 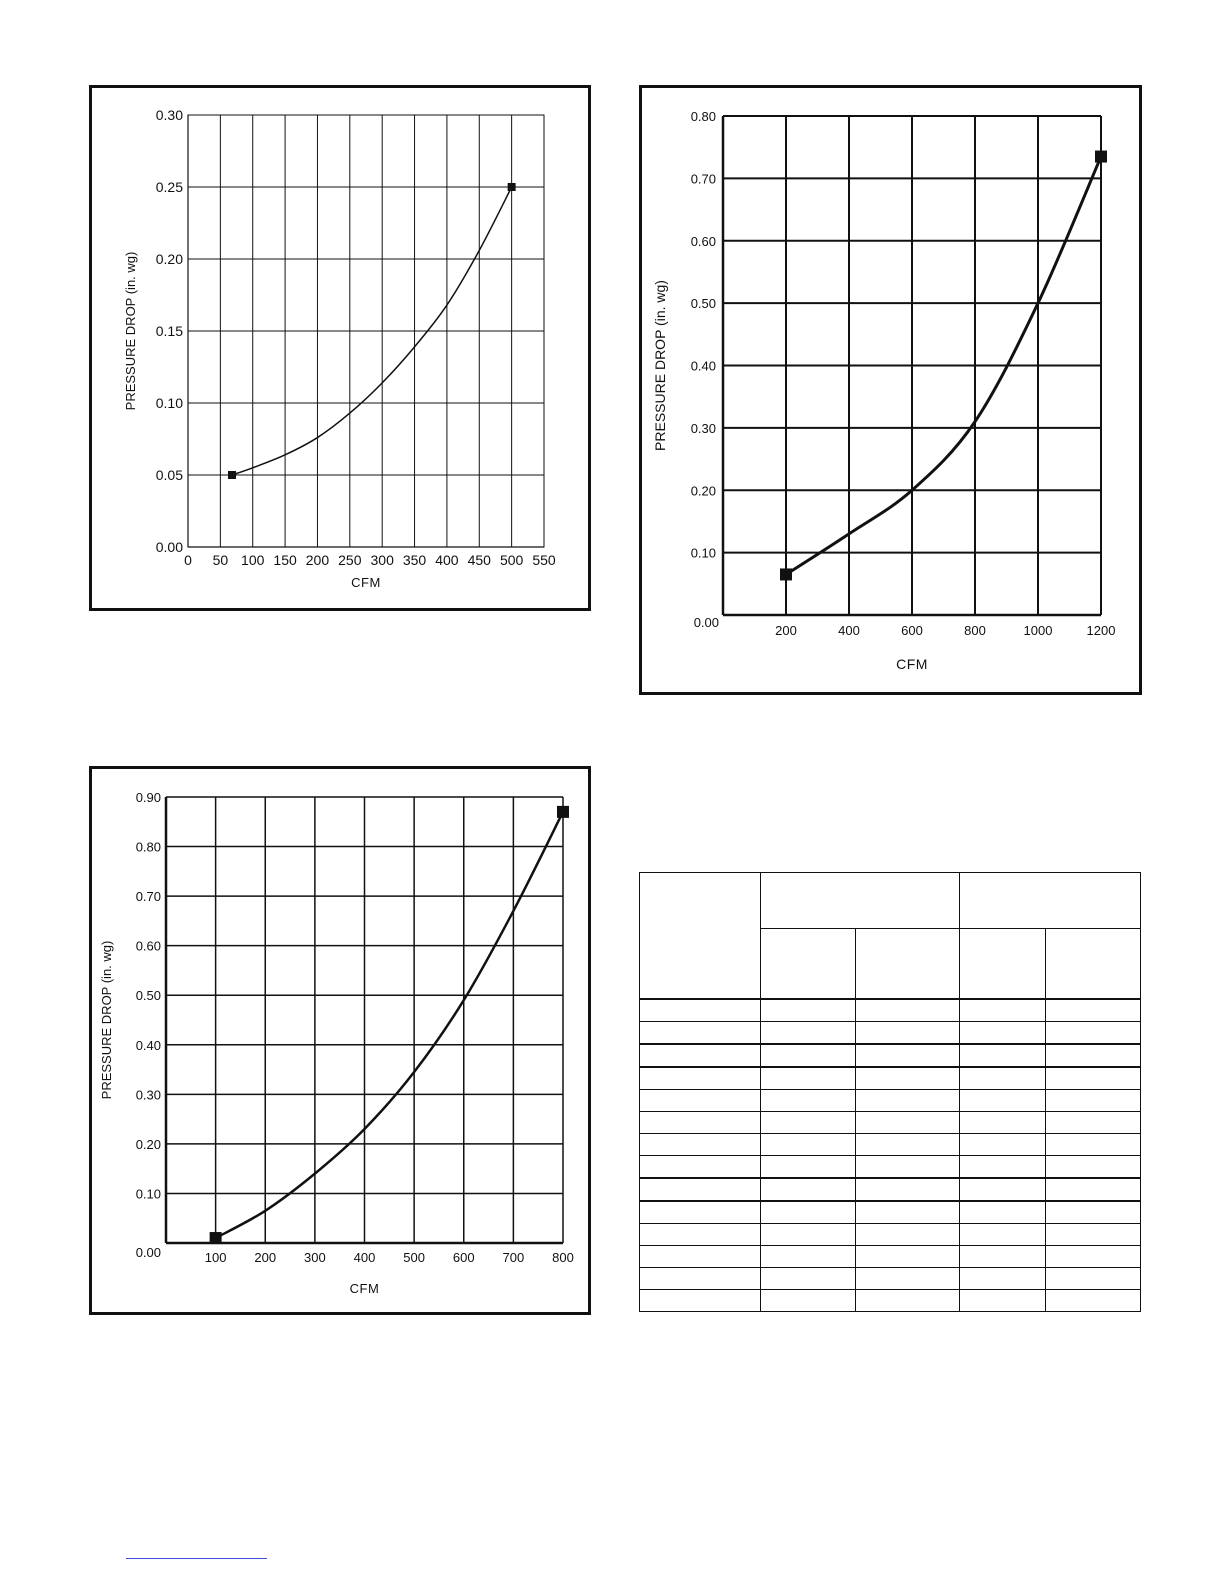 What do you see at coordinates (563, 1257) in the screenshot?
I see `x-tick-label: 800` at bounding box center [563, 1257].